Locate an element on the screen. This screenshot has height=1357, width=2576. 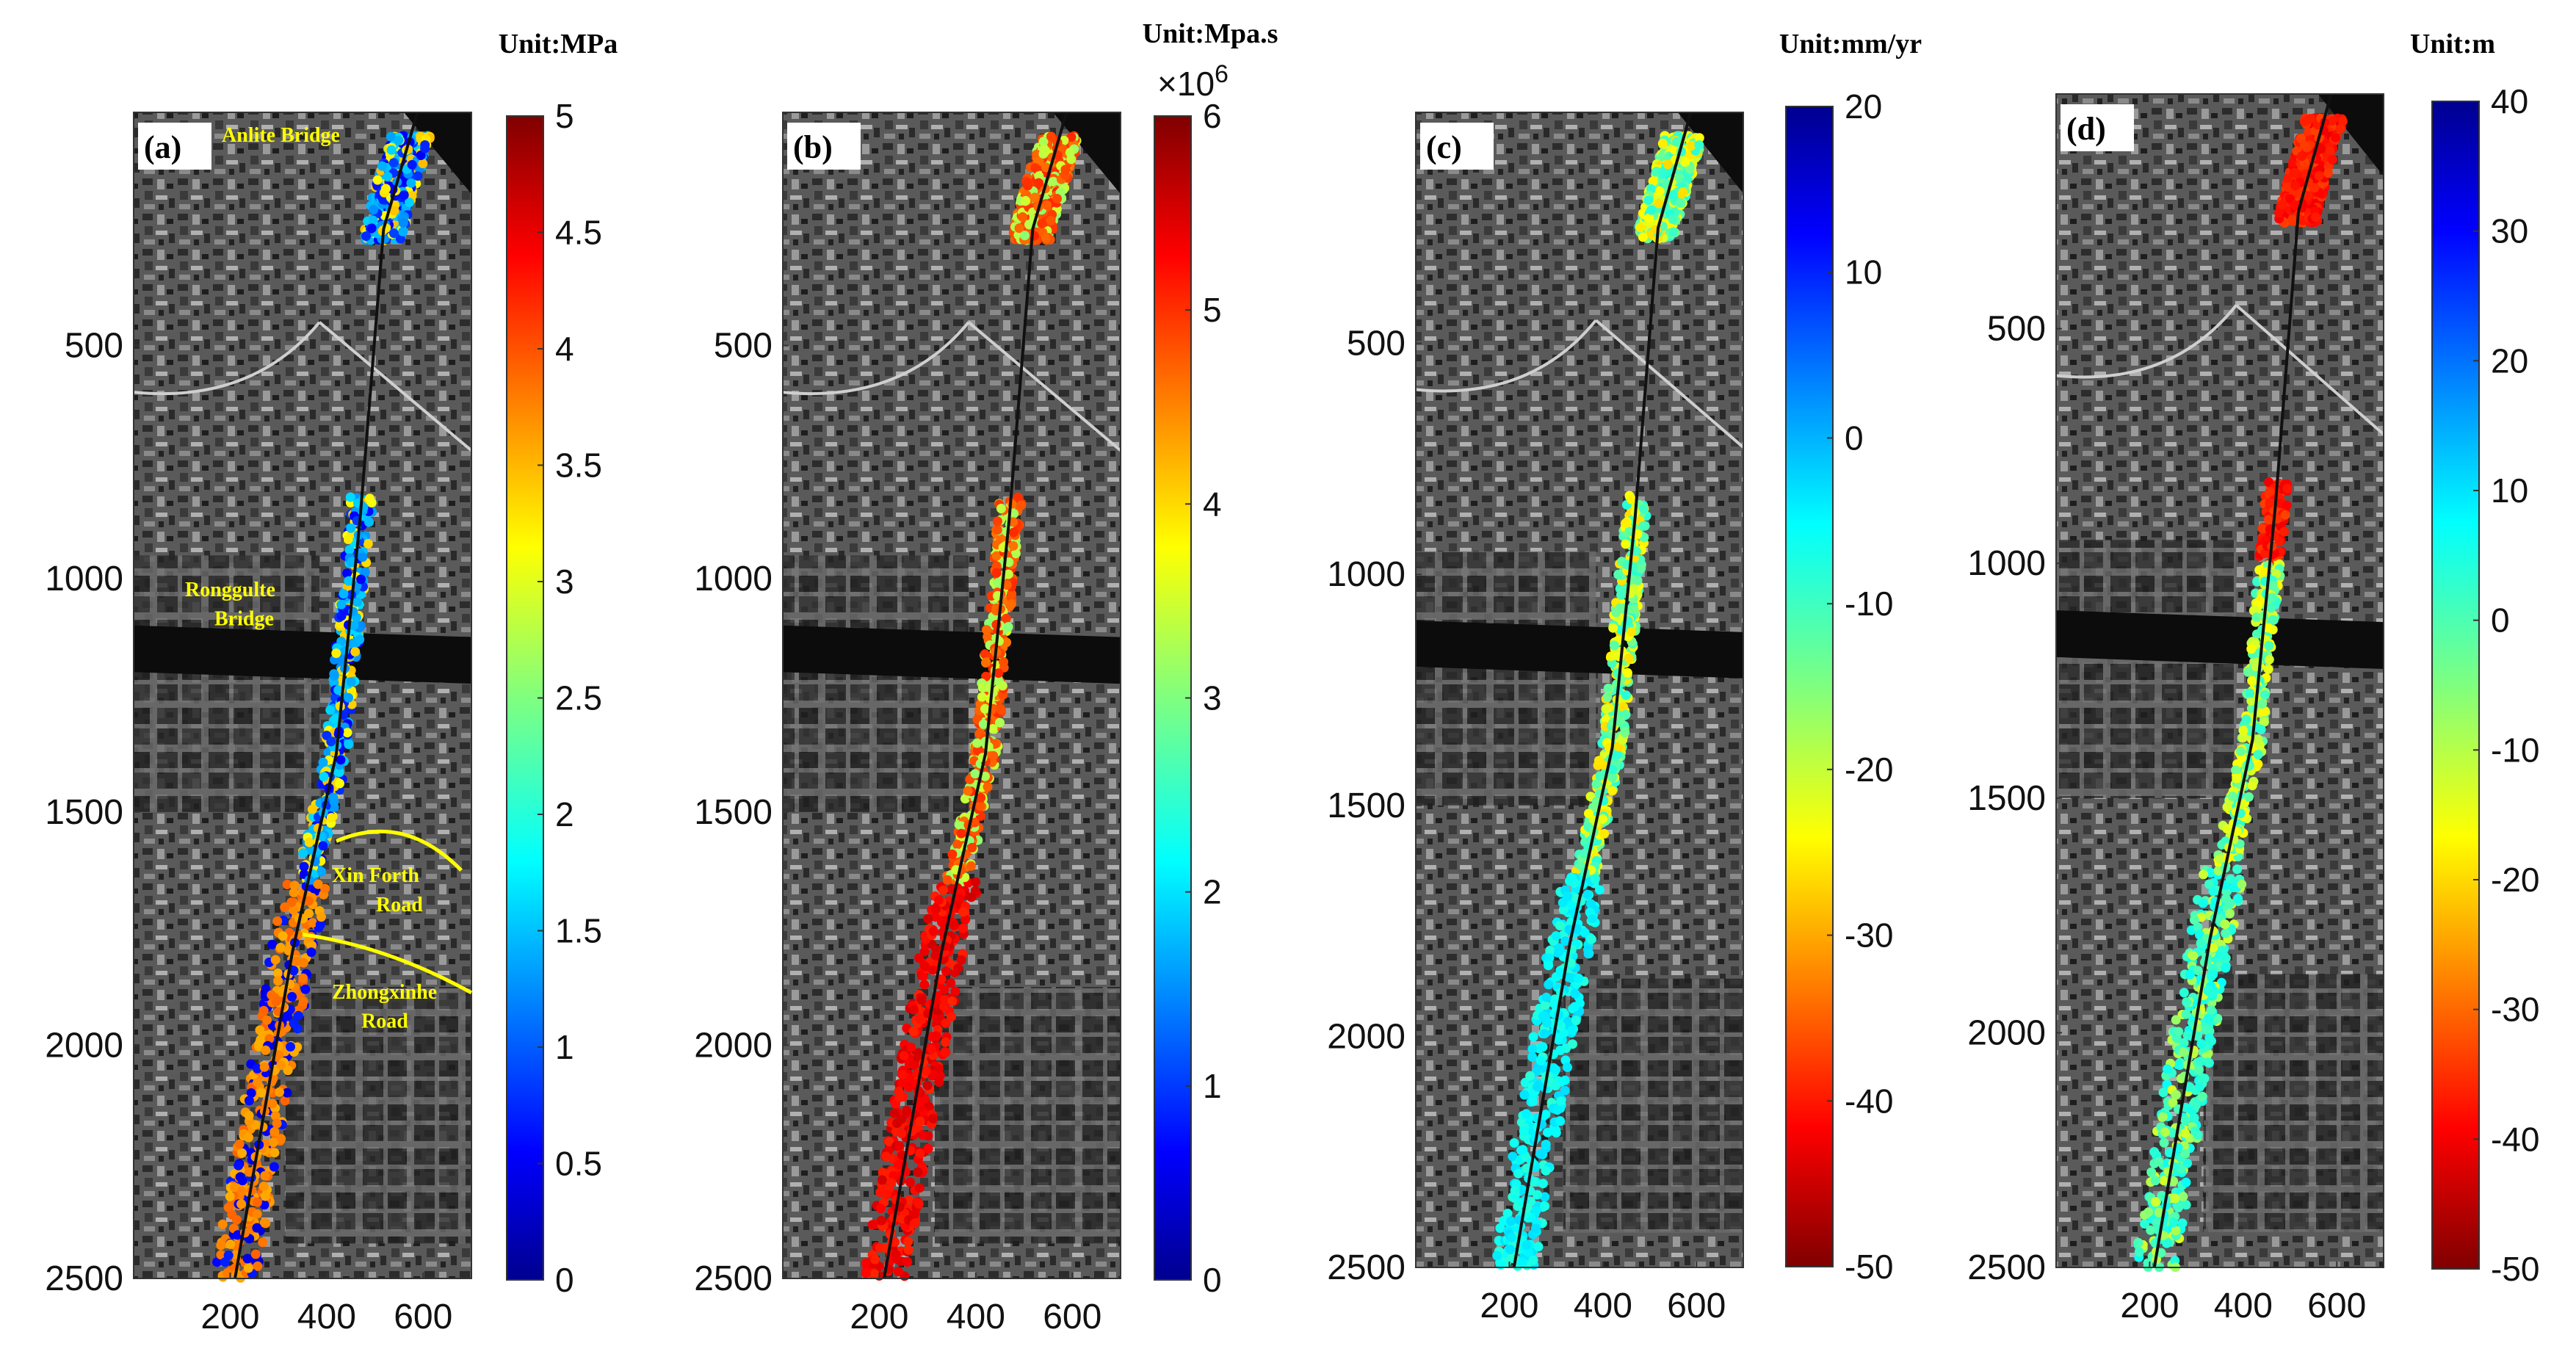
colorbar-tick-label: -30 is located at coordinates (1869, 935).